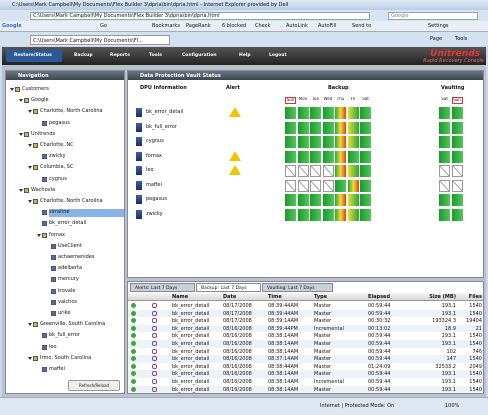 The width and height of the screenshot is (488, 415). I want to click on column-header: Time, so click(275, 297).